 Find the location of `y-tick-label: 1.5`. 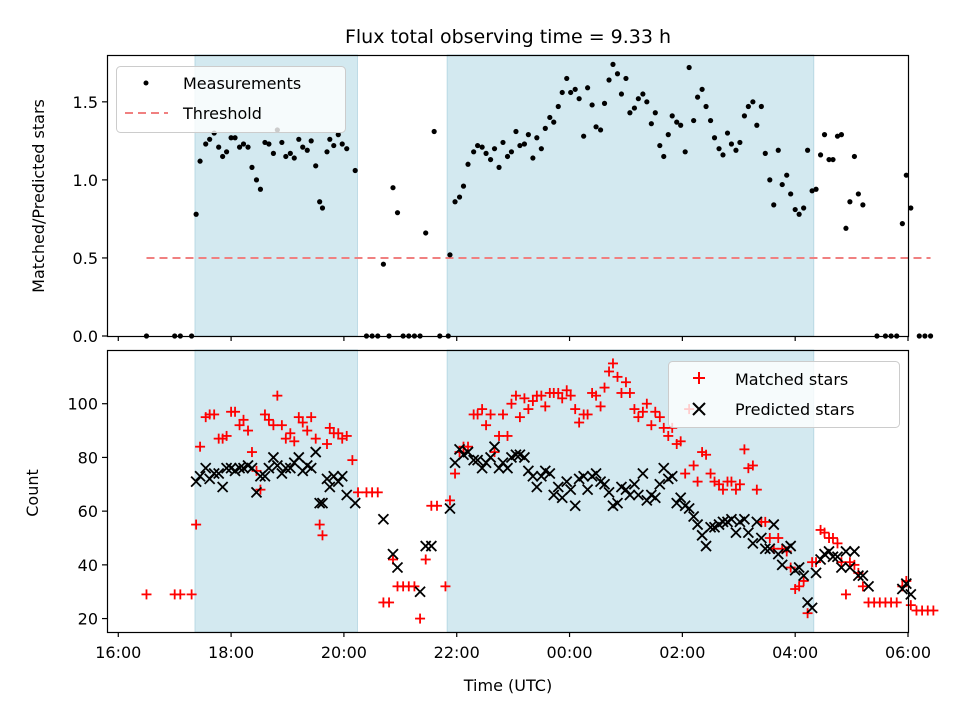

y-tick-label: 1.5 is located at coordinates (85, 102).